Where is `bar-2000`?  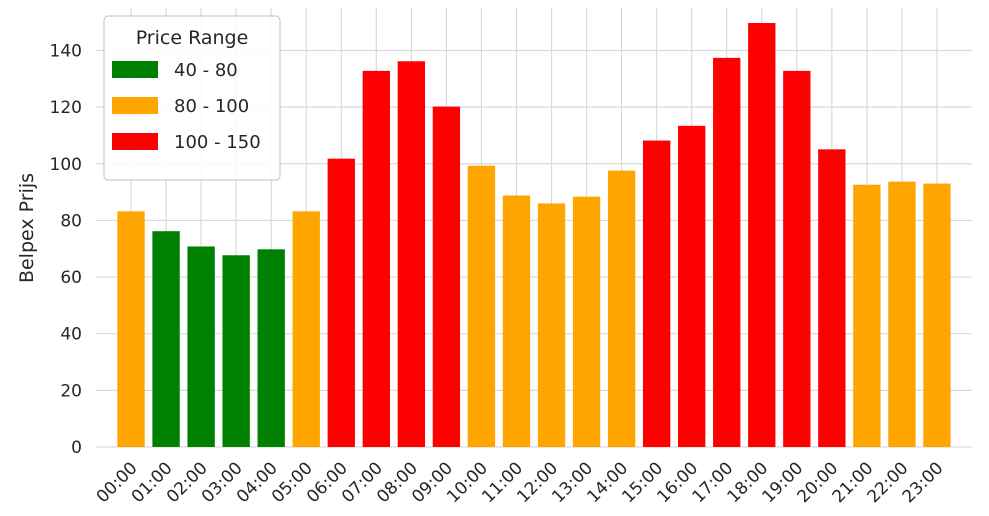
bar-2000 is located at coordinates (832, 298).